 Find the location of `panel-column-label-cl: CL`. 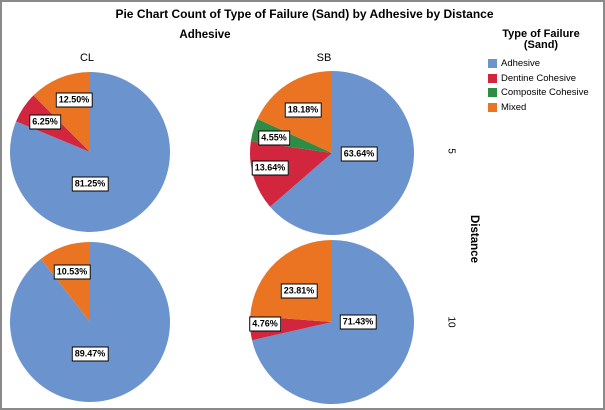

panel-column-label-cl: CL is located at coordinates (87, 58).